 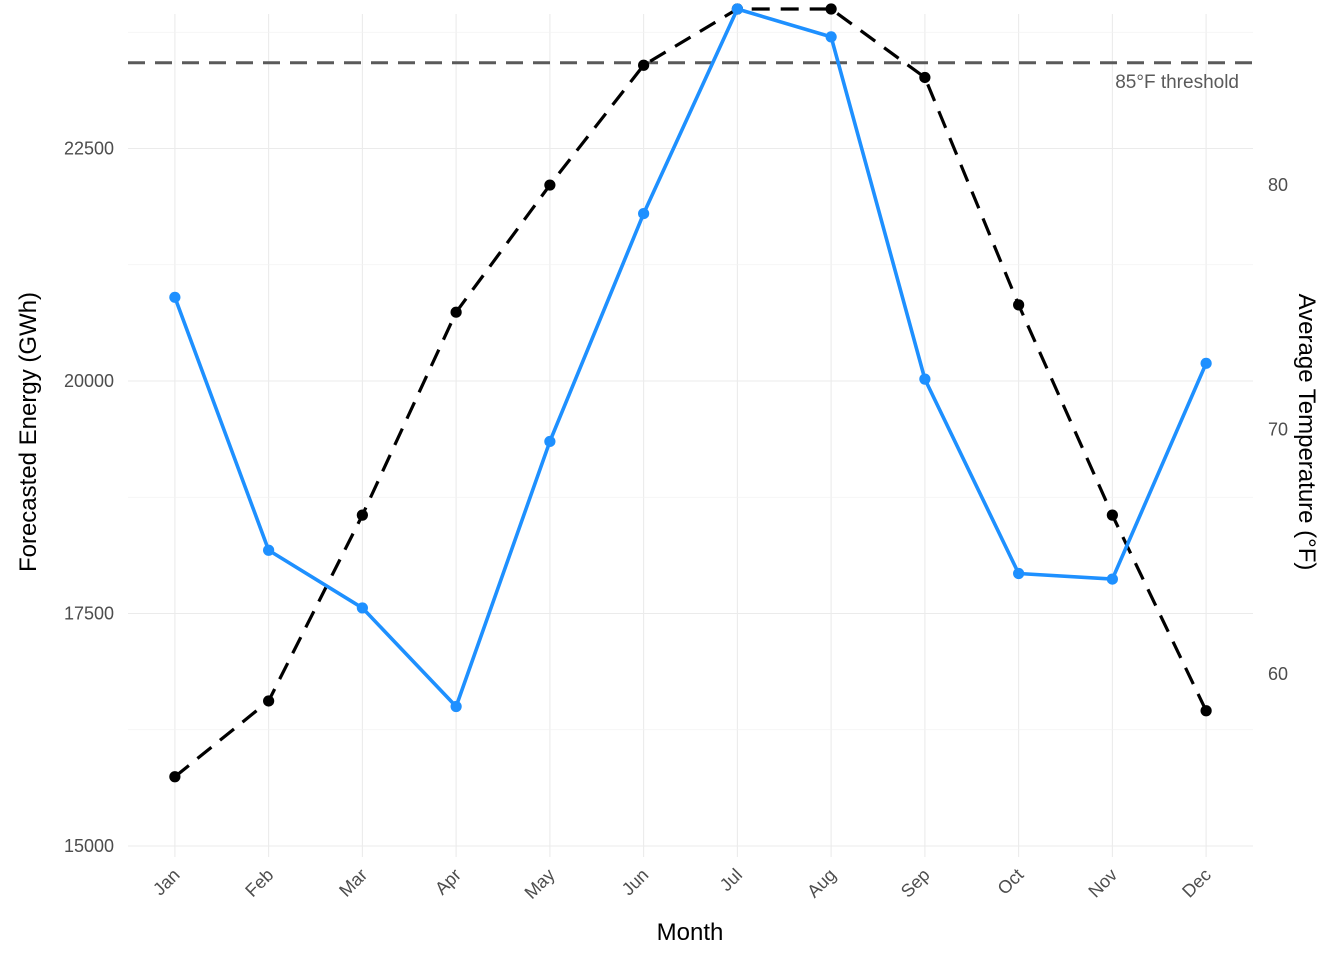 I want to click on x-tick-label: Jan, so click(x=166, y=882).